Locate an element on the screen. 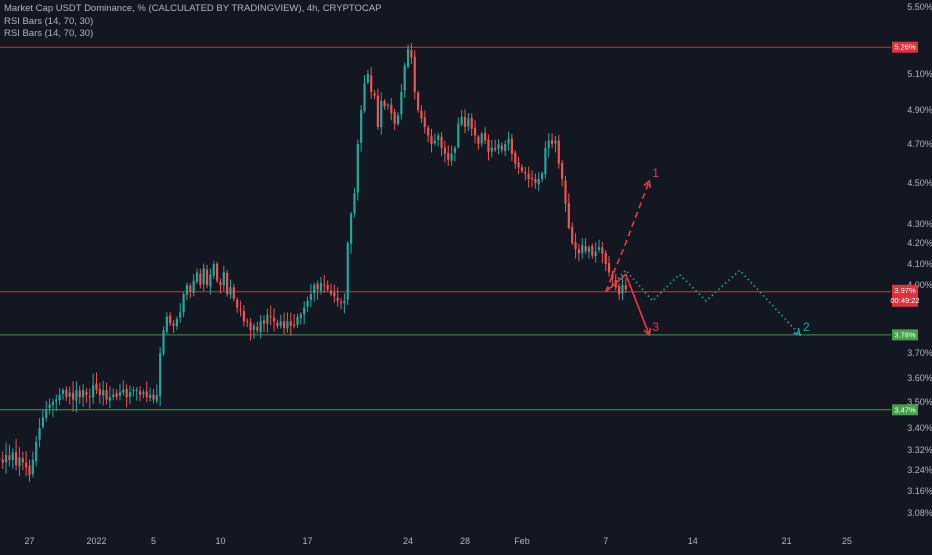 This screenshot has height=555, width=932. x-tick-label: 24 is located at coordinates (408, 541).